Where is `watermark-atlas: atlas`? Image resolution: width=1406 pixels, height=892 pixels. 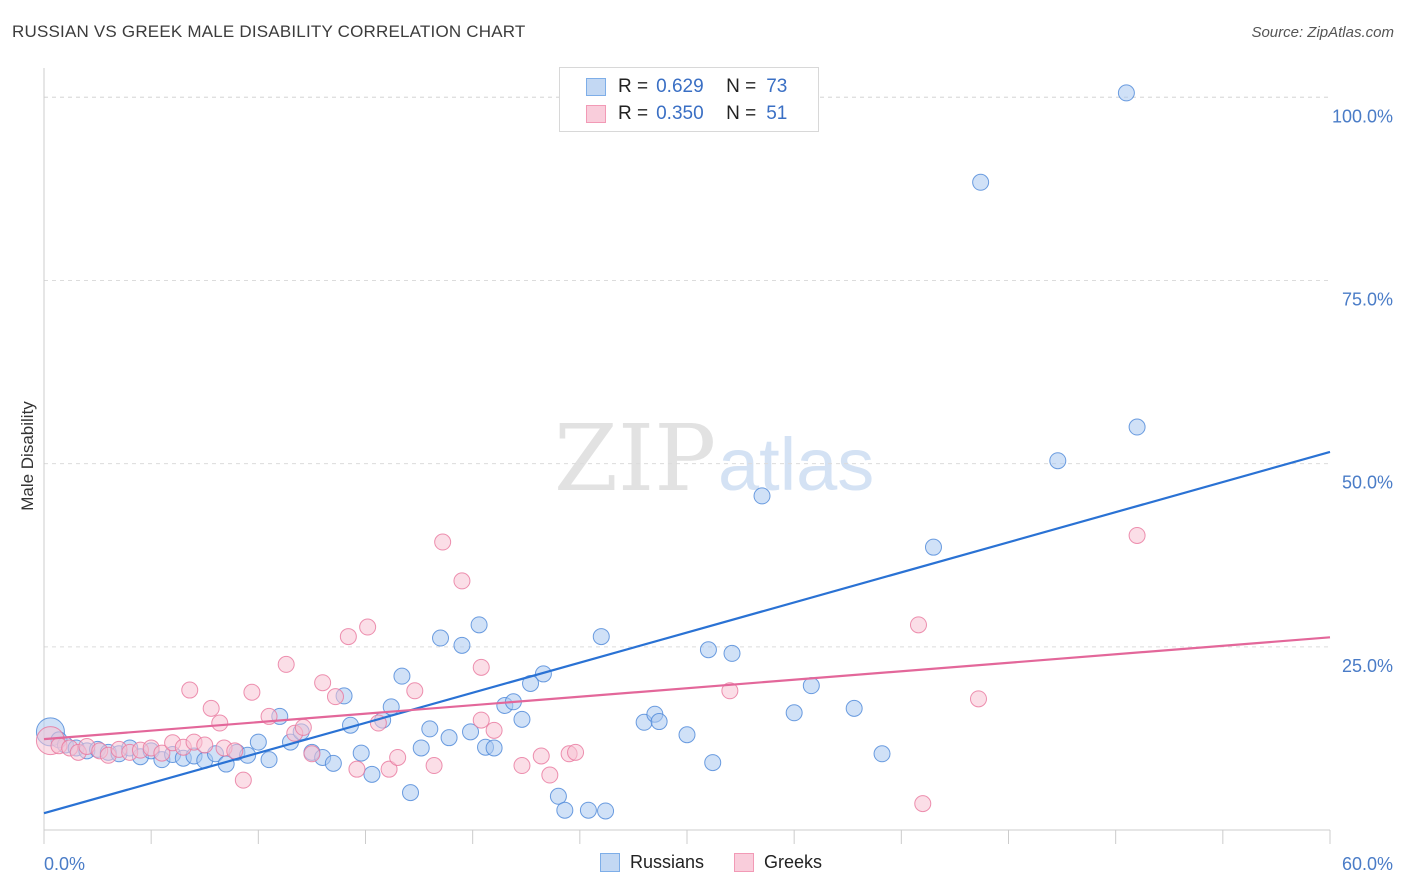 watermark-atlas: atlas is located at coordinates (796, 464).